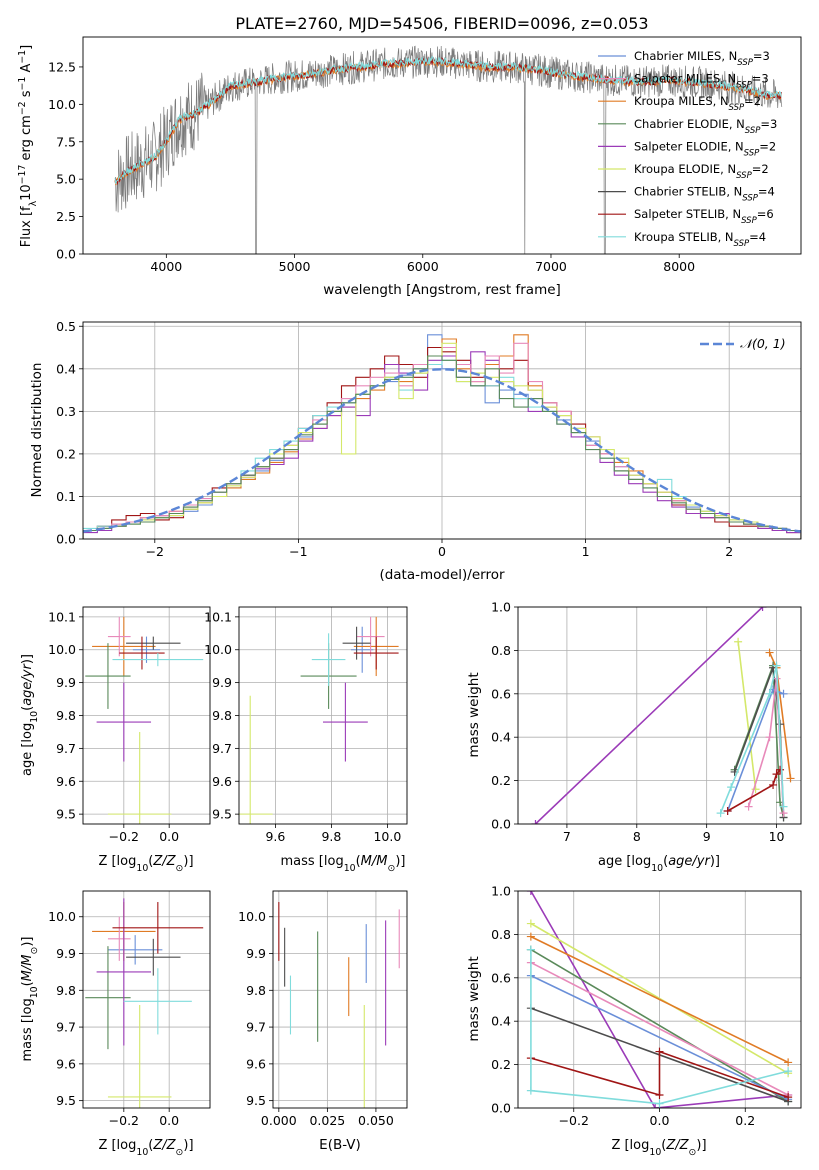 The width and height of the screenshot is (819, 1170). Describe the element at coordinates (22, 108) in the screenshot. I see `label-part: −2` at that location.